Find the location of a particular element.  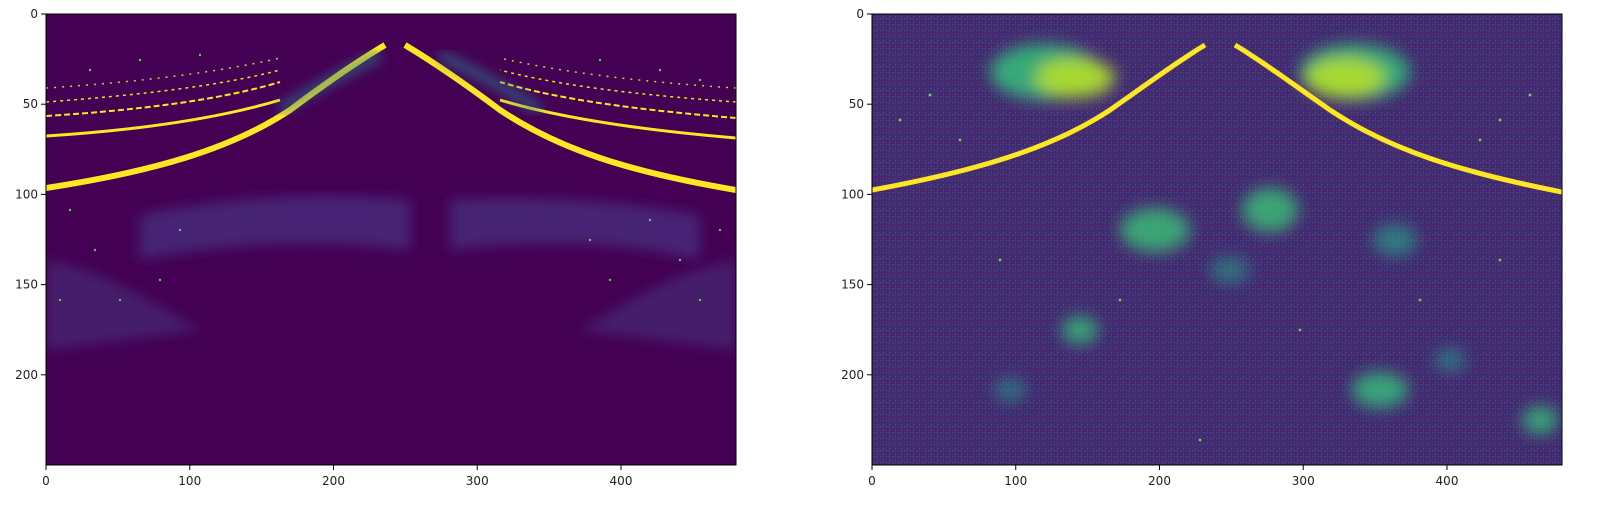

left-x-tick-label: 300 is located at coordinates (477, 481).